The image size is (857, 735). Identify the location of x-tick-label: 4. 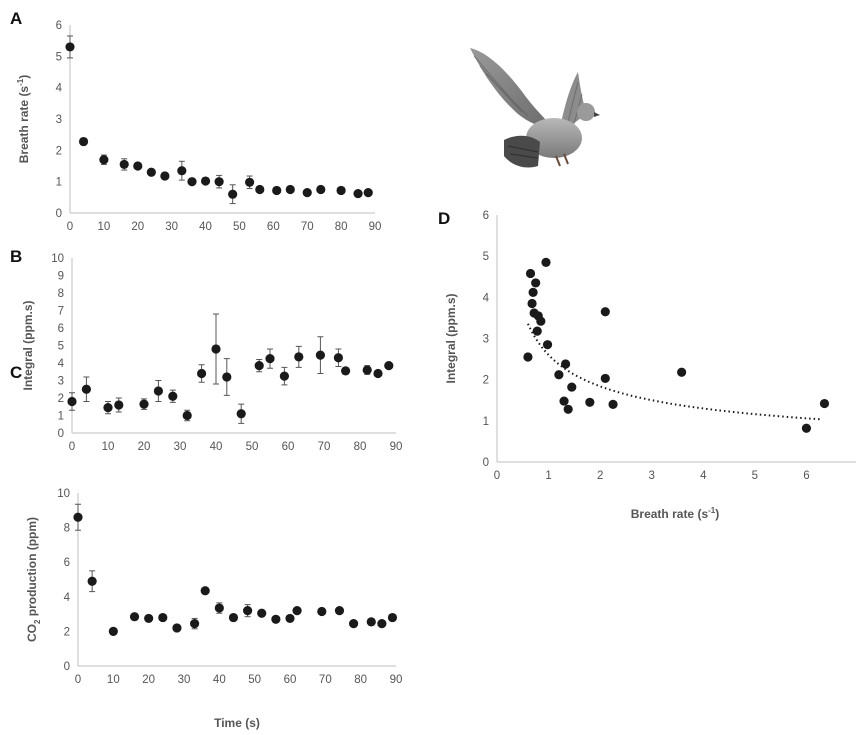
(703, 476).